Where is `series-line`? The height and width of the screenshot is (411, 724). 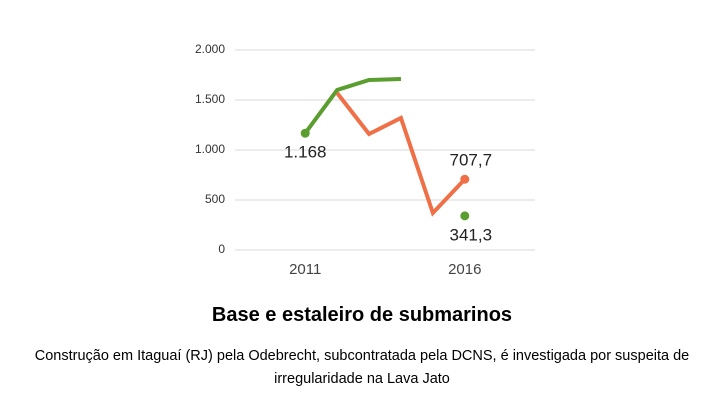
series-line is located at coordinates (401, 154).